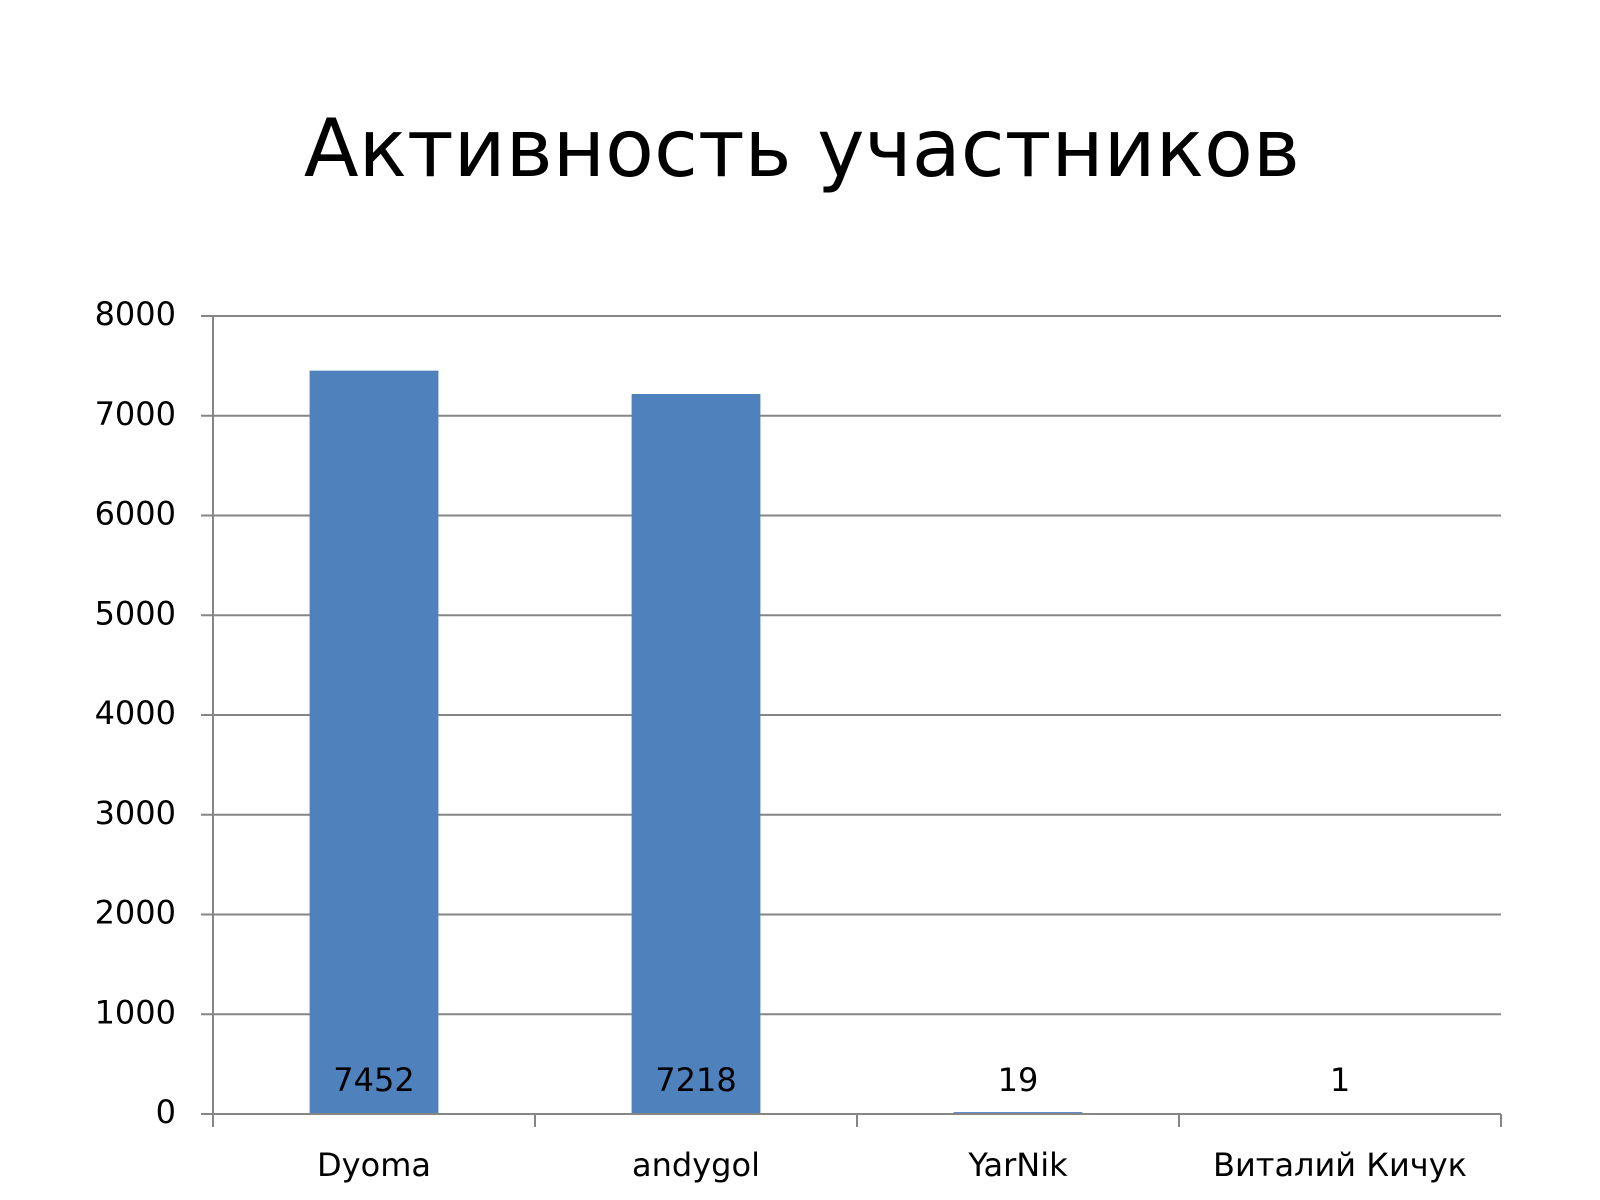  What do you see at coordinates (135, 1012) in the screenshot?
I see `y-tick-label: 1000` at bounding box center [135, 1012].